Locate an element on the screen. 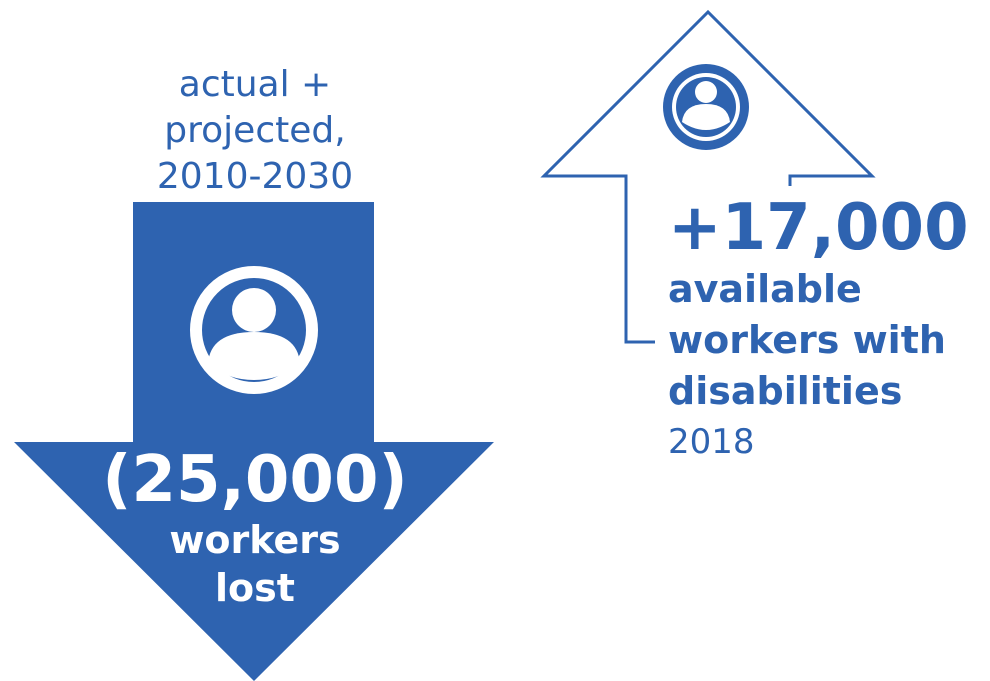 Image resolution: width=990 pixels, height=681 pixels. available-workers-label: available workers with disabilities is located at coordinates (807, 340).